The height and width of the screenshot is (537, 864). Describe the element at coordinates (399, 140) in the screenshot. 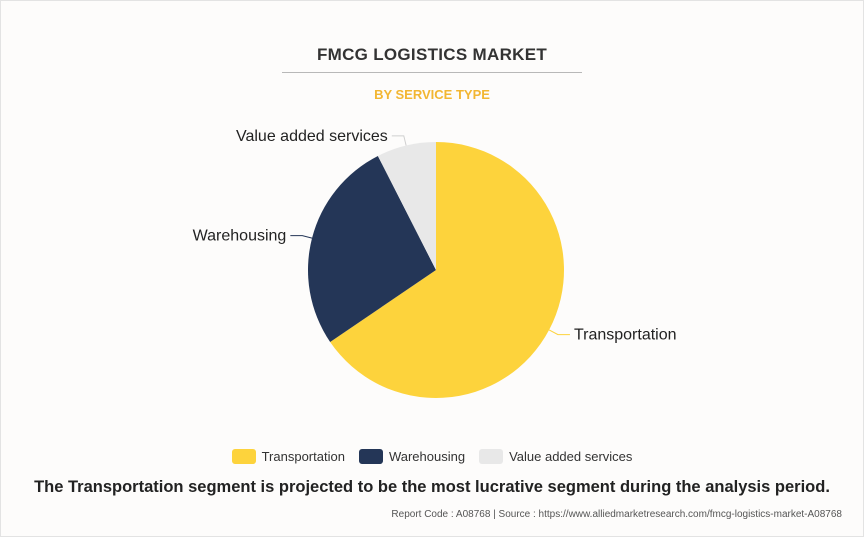

I see `leader-line-value-added-services` at that location.